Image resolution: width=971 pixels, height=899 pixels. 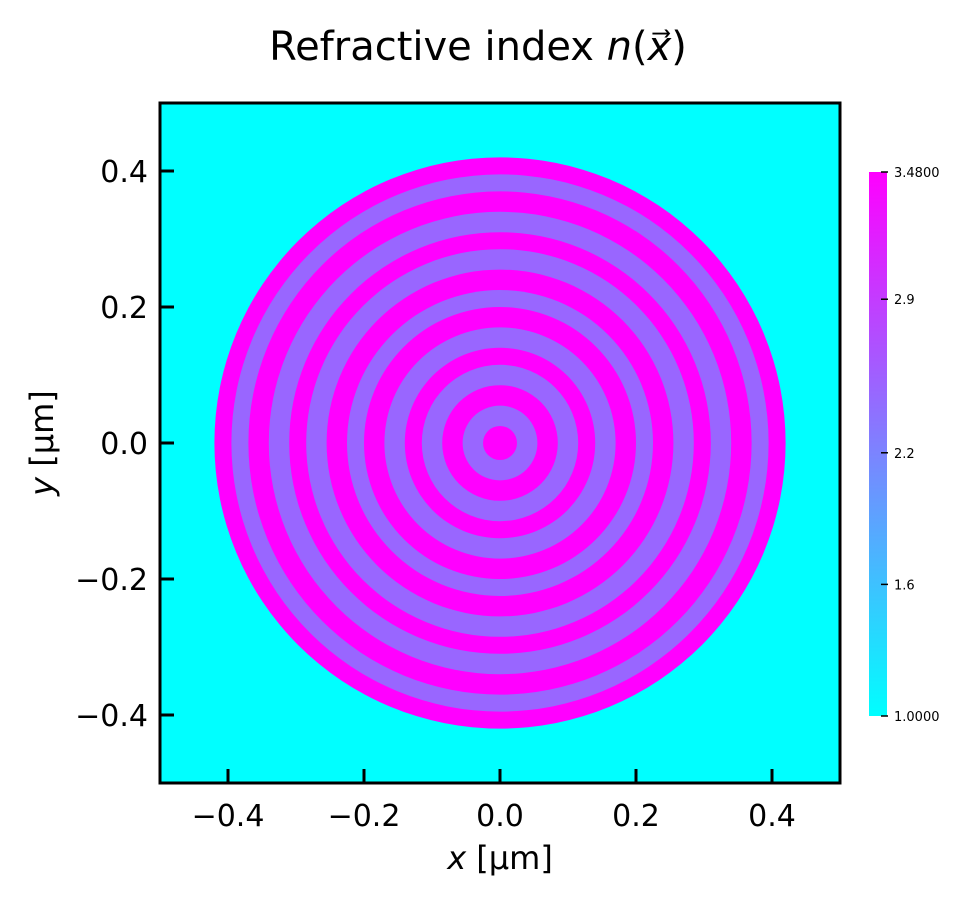 I want to click on y-tick-label-3: −0.2, so click(x=111, y=580).